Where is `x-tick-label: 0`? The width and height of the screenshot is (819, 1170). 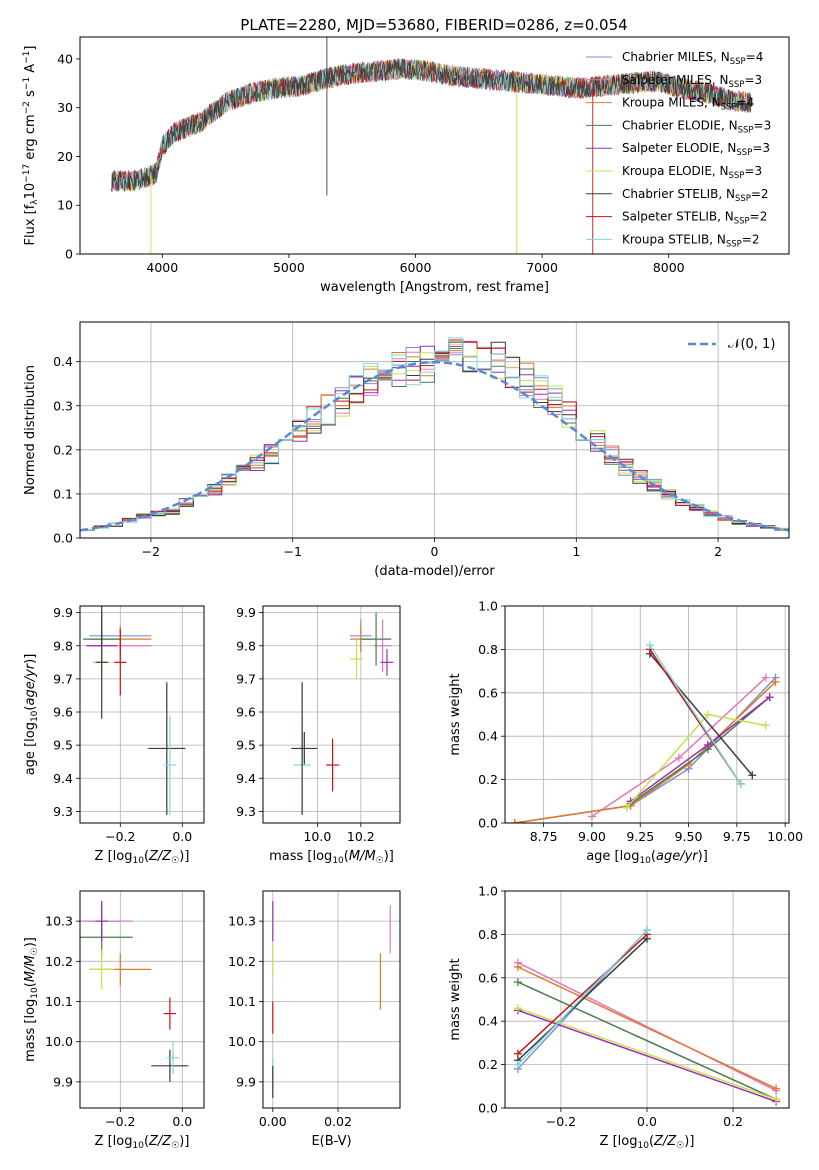
x-tick-label: 0 is located at coordinates (435, 551).